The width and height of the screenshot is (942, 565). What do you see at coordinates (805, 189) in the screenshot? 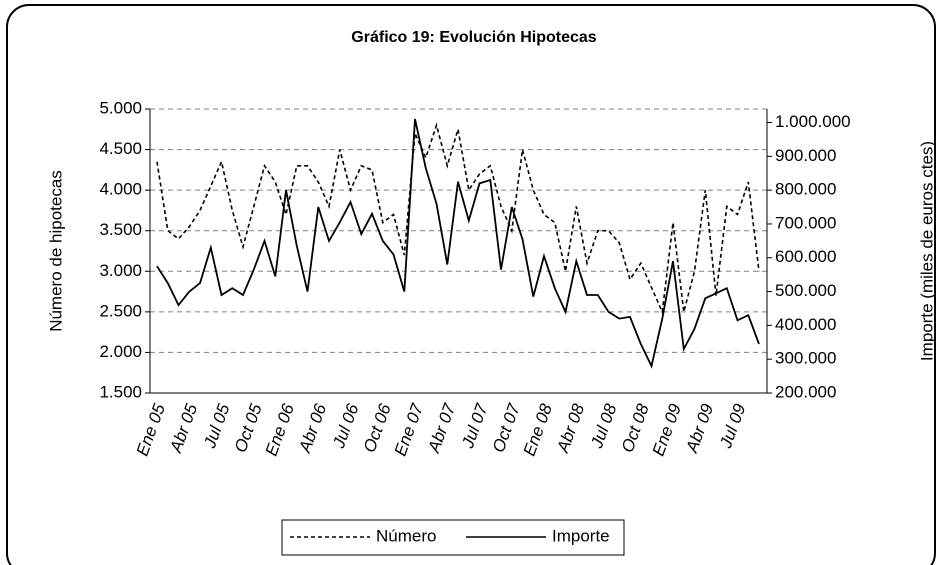
I see `y2-tick-label: 800.000` at bounding box center [805, 189].